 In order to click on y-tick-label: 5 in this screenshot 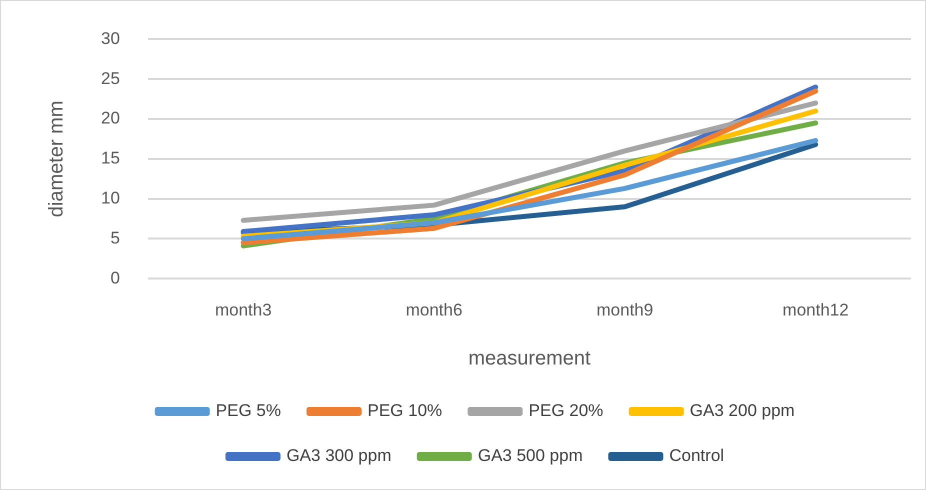, I will do `click(115, 238)`.